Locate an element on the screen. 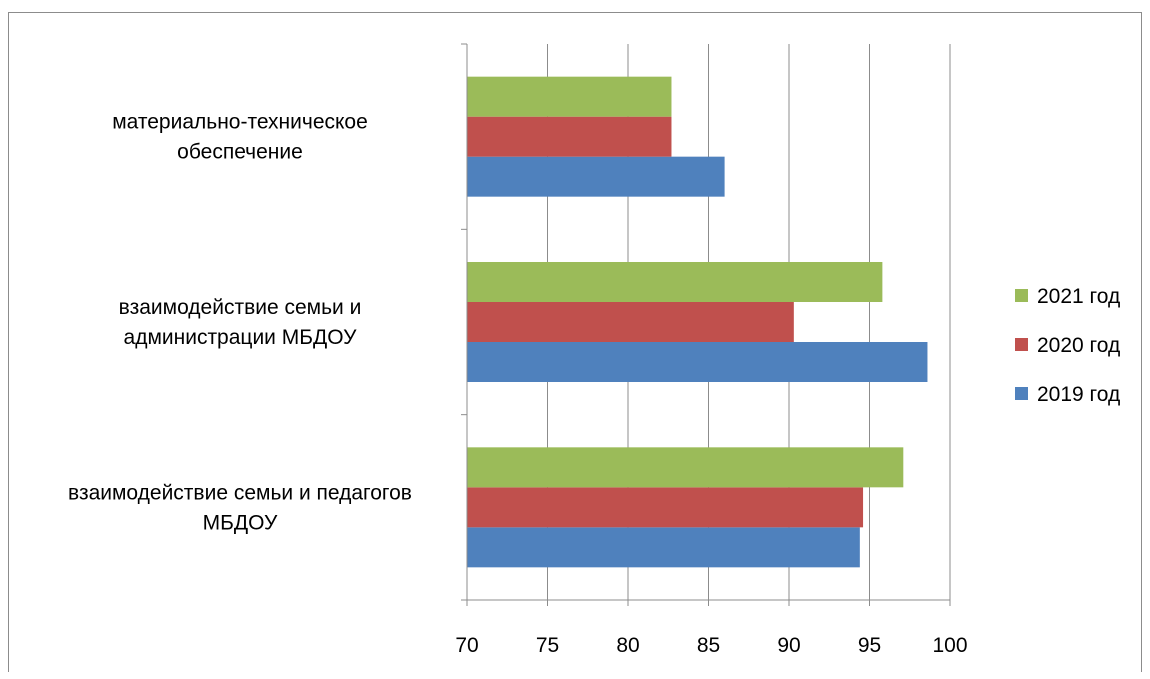 This screenshot has width=1150, height=679. legend-label-2019-год: 2019 год is located at coordinates (1078, 394).